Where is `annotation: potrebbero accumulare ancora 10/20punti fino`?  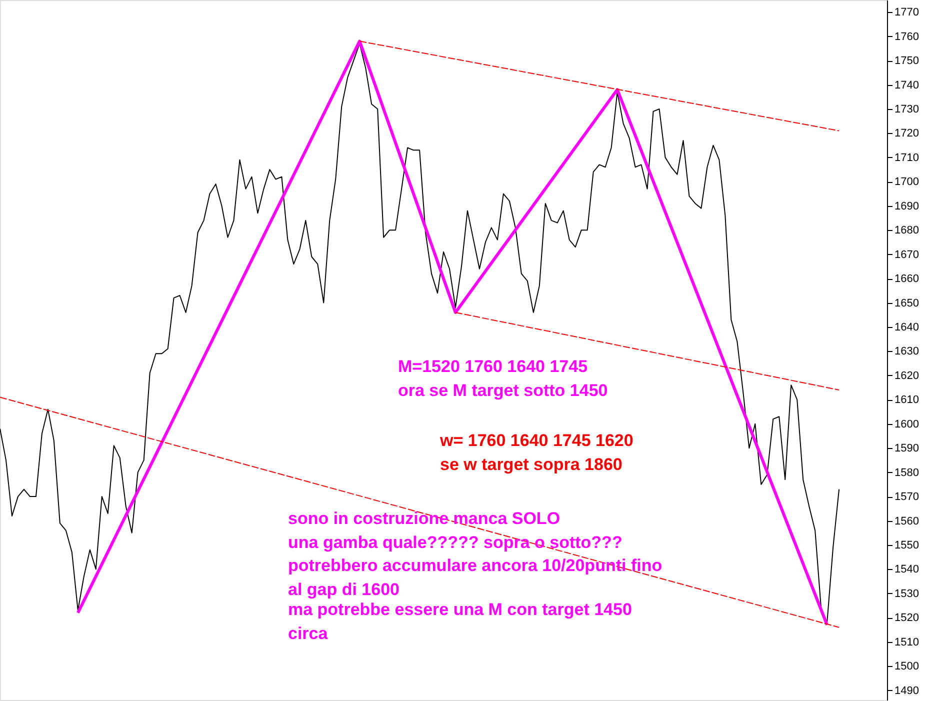 annotation: potrebbero accumulare ancora 10/20punti fino is located at coordinates (475, 565).